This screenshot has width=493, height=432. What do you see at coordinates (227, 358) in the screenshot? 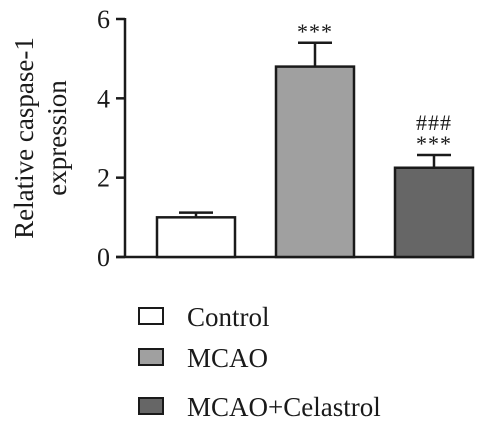
I see `legend-label: MCAO` at bounding box center [227, 358].